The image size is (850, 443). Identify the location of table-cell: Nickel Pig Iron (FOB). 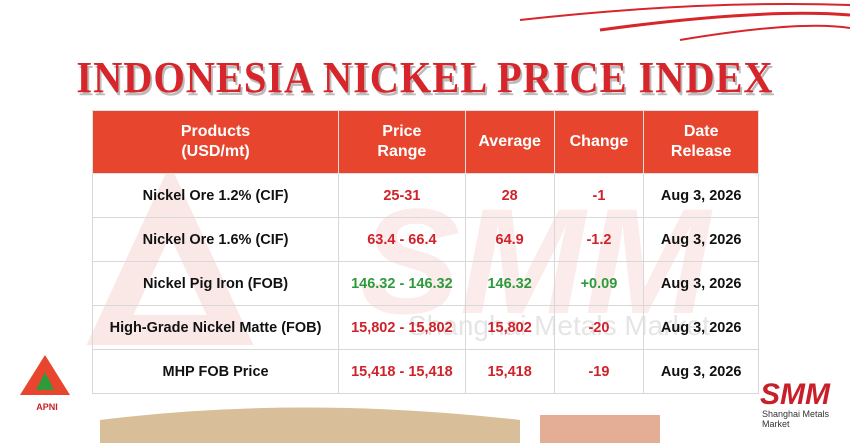
(215, 283).